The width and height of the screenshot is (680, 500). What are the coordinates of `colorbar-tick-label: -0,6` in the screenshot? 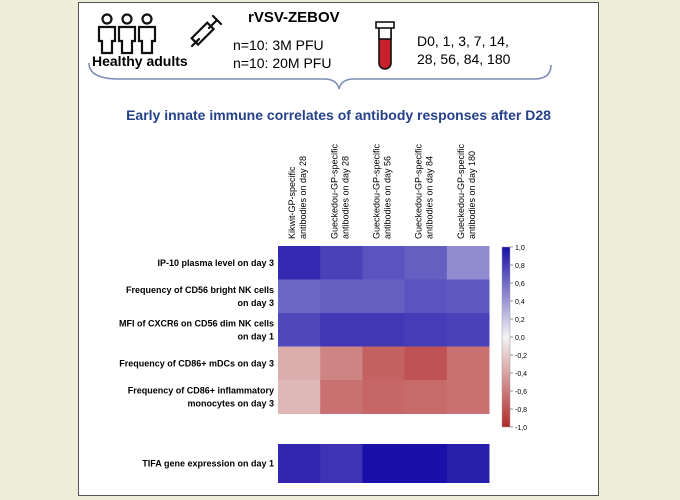 It's located at (521, 392).